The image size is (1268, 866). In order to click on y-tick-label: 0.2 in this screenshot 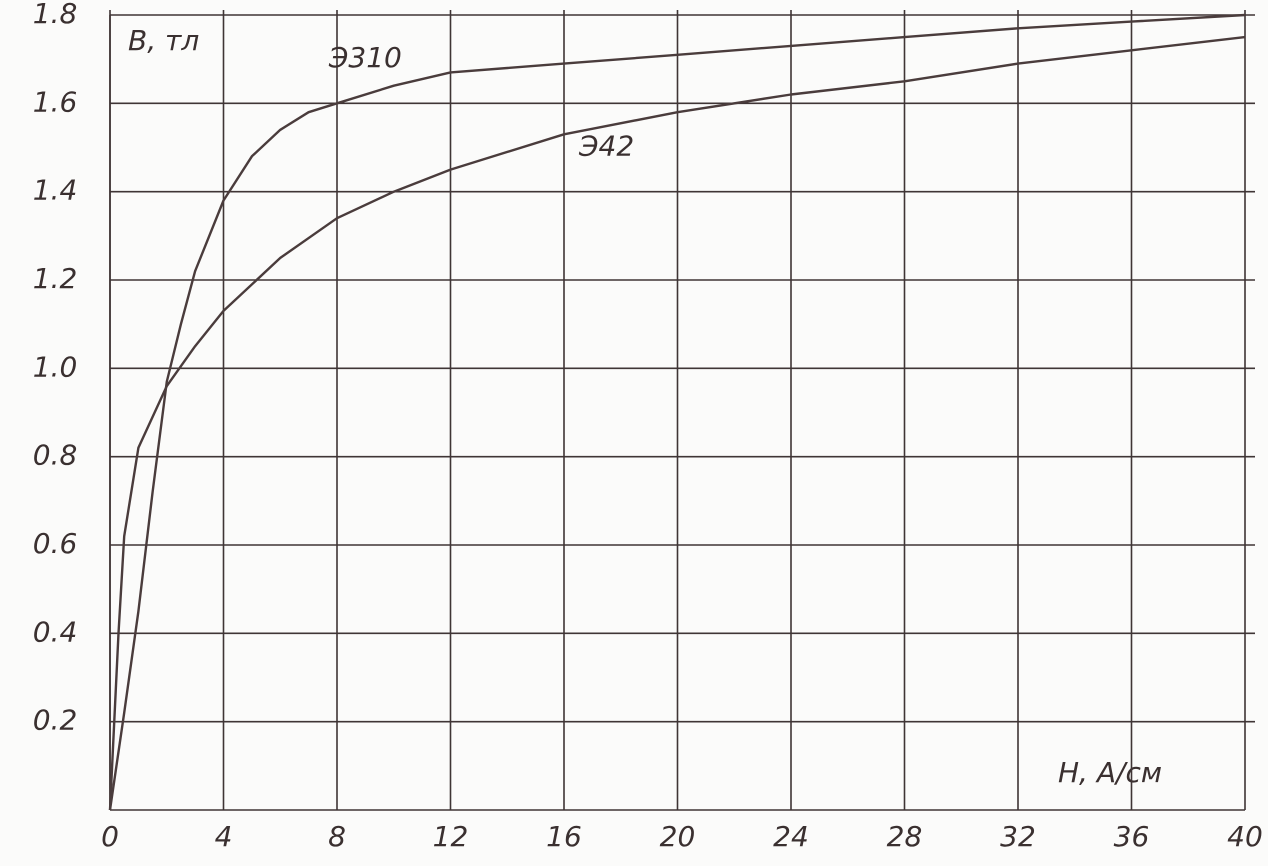, I will do `click(55, 720)`.